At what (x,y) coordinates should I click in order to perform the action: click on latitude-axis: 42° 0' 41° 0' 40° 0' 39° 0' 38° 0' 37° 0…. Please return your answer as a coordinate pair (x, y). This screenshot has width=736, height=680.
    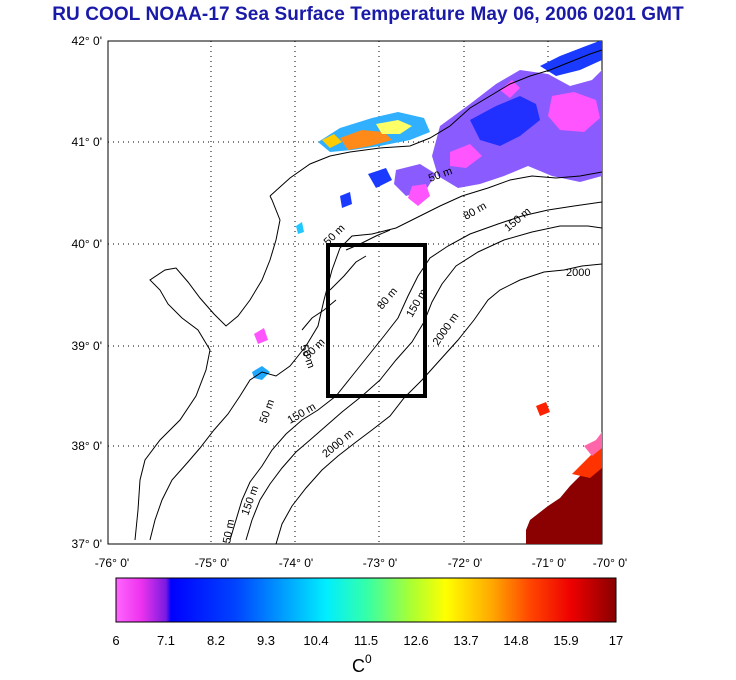
    Looking at the image, I should click on (87, 292).